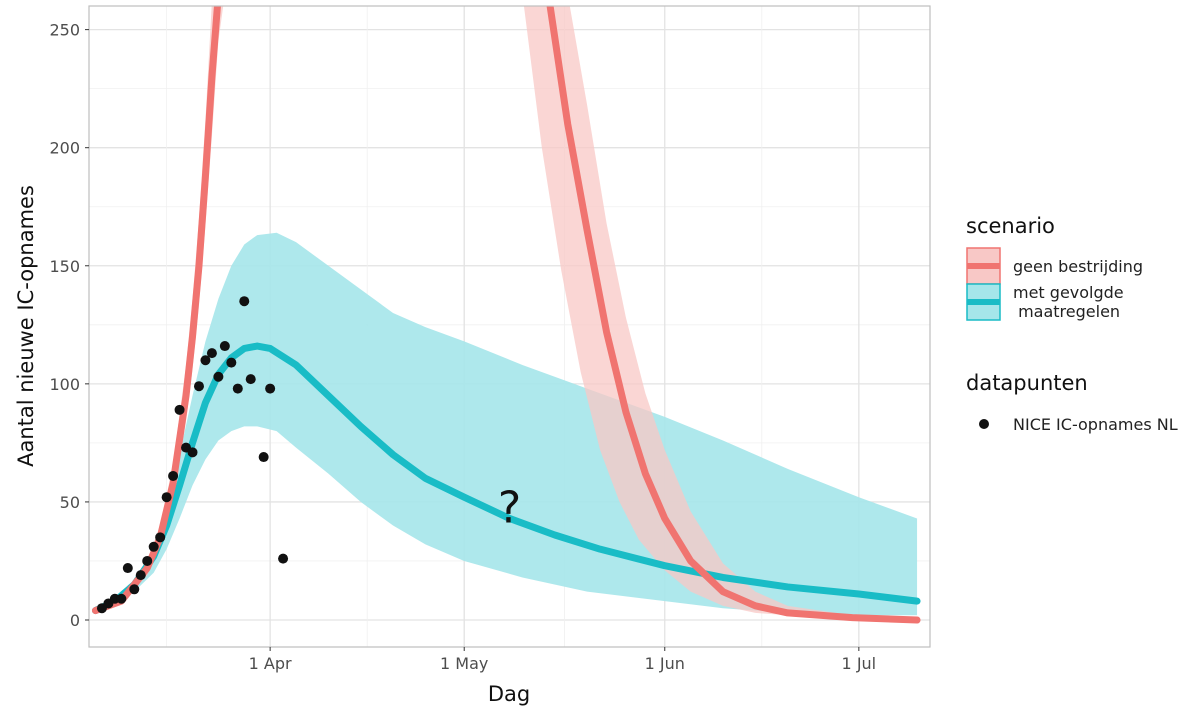 This screenshot has width=1197, height=711. I want to click on x-axis-label: Dag, so click(509, 694).